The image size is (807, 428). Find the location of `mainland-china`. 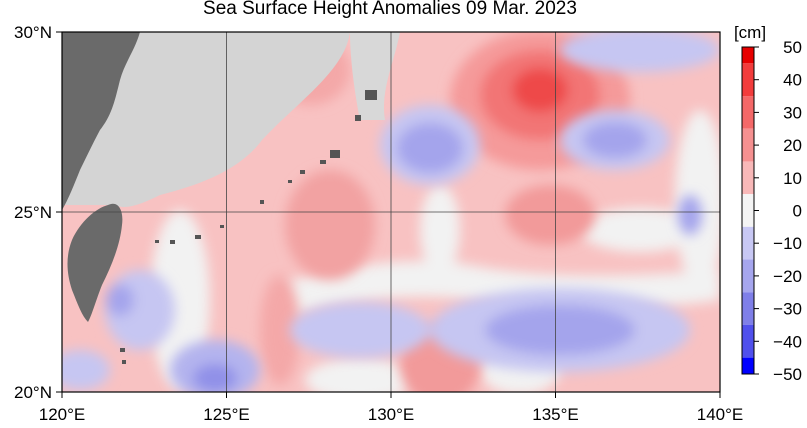

mainland-china is located at coordinates (101, 121).